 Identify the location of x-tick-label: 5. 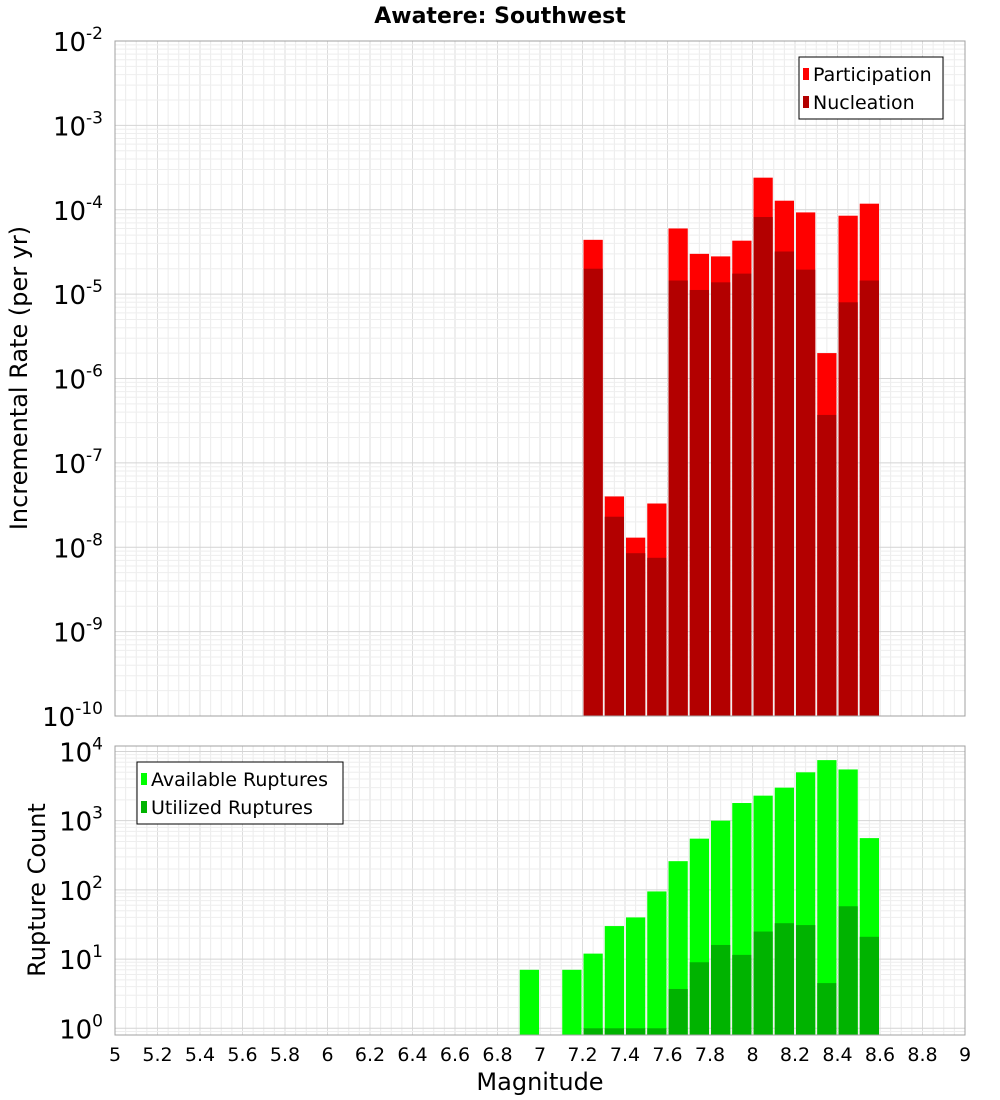
(115, 1055).